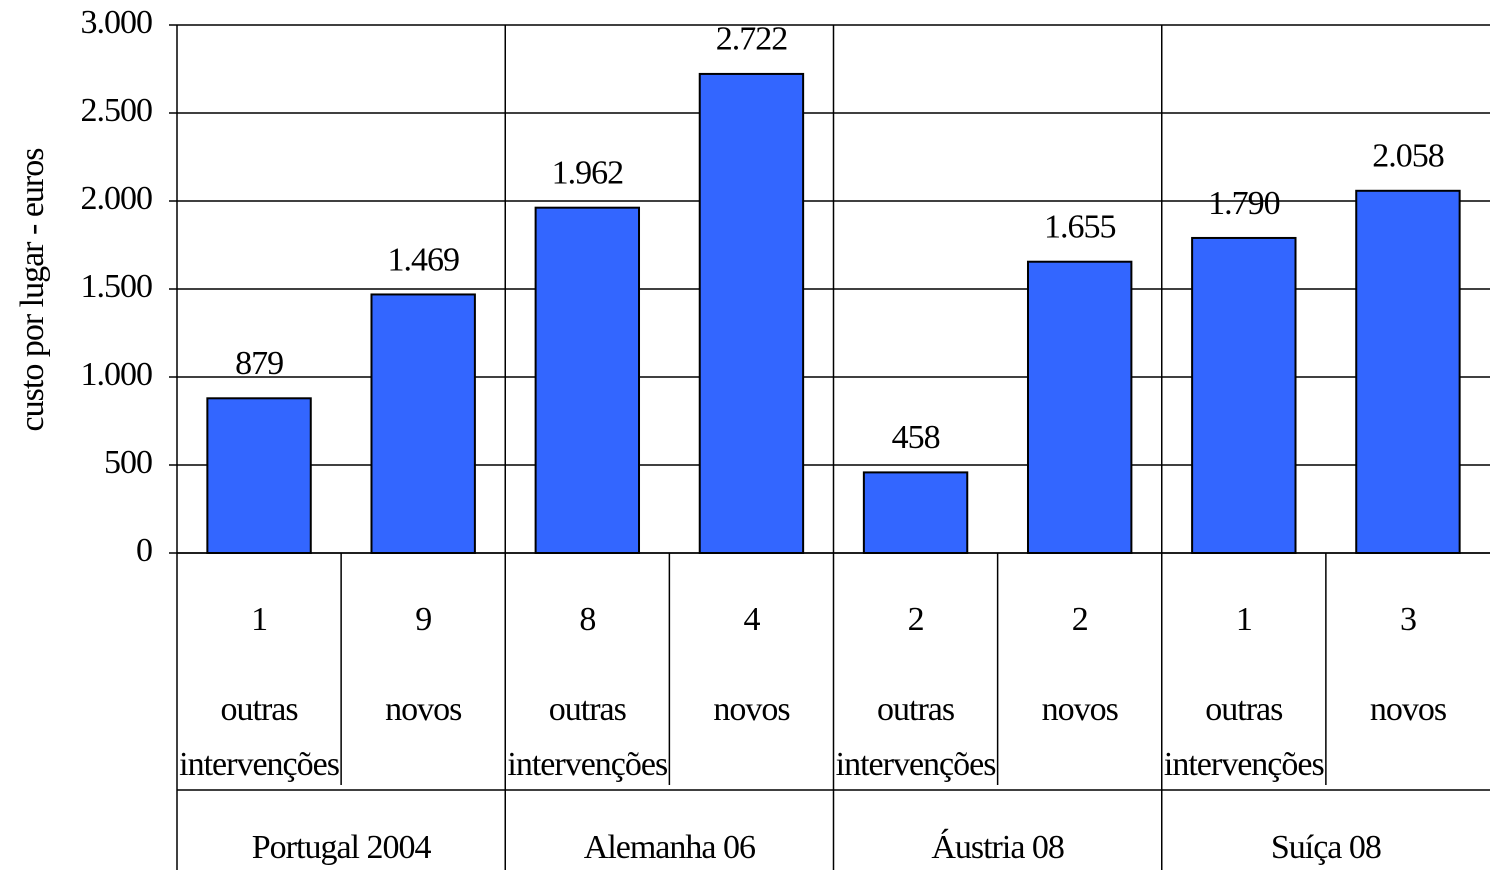 The height and width of the screenshot is (870, 1492). What do you see at coordinates (997, 847) in the screenshot?
I see `group-label: Áustria 08` at bounding box center [997, 847].